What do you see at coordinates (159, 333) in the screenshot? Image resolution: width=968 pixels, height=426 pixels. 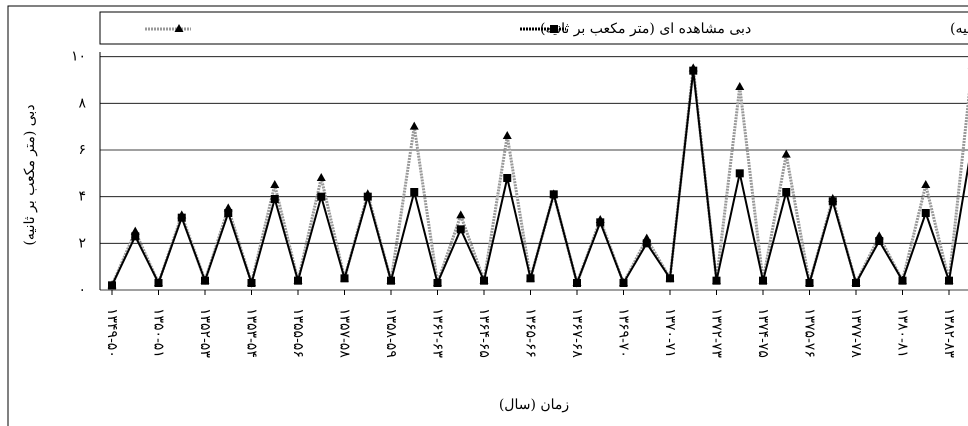 I see `x-tick-label: ۱۳۵۰-۵۱` at bounding box center [159, 333].